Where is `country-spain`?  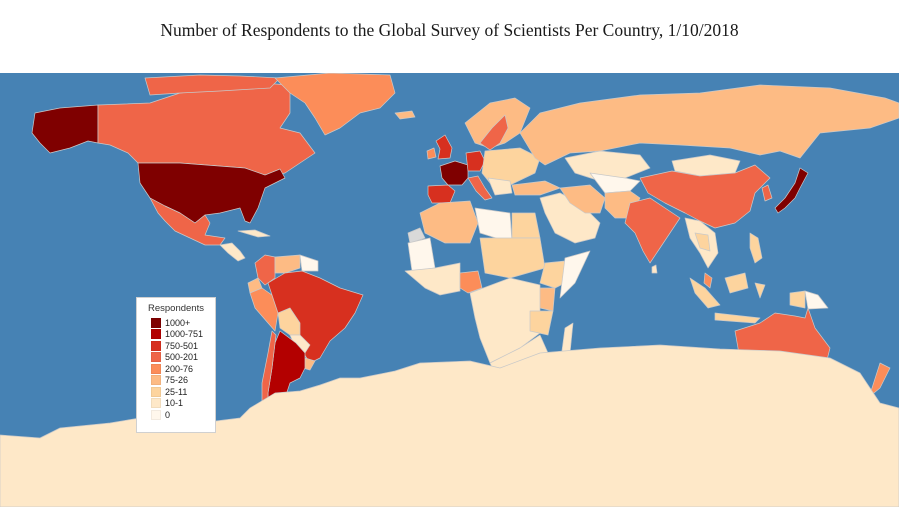 country-spain is located at coordinates (441, 194).